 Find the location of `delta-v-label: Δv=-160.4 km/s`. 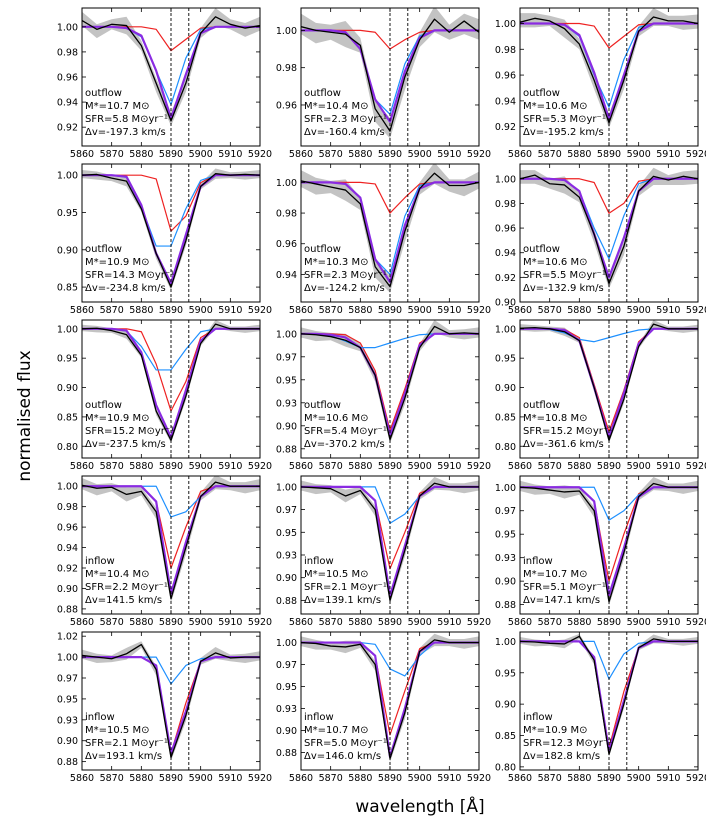

delta-v-label: Δv=-160.4 km/s is located at coordinates (344, 132).